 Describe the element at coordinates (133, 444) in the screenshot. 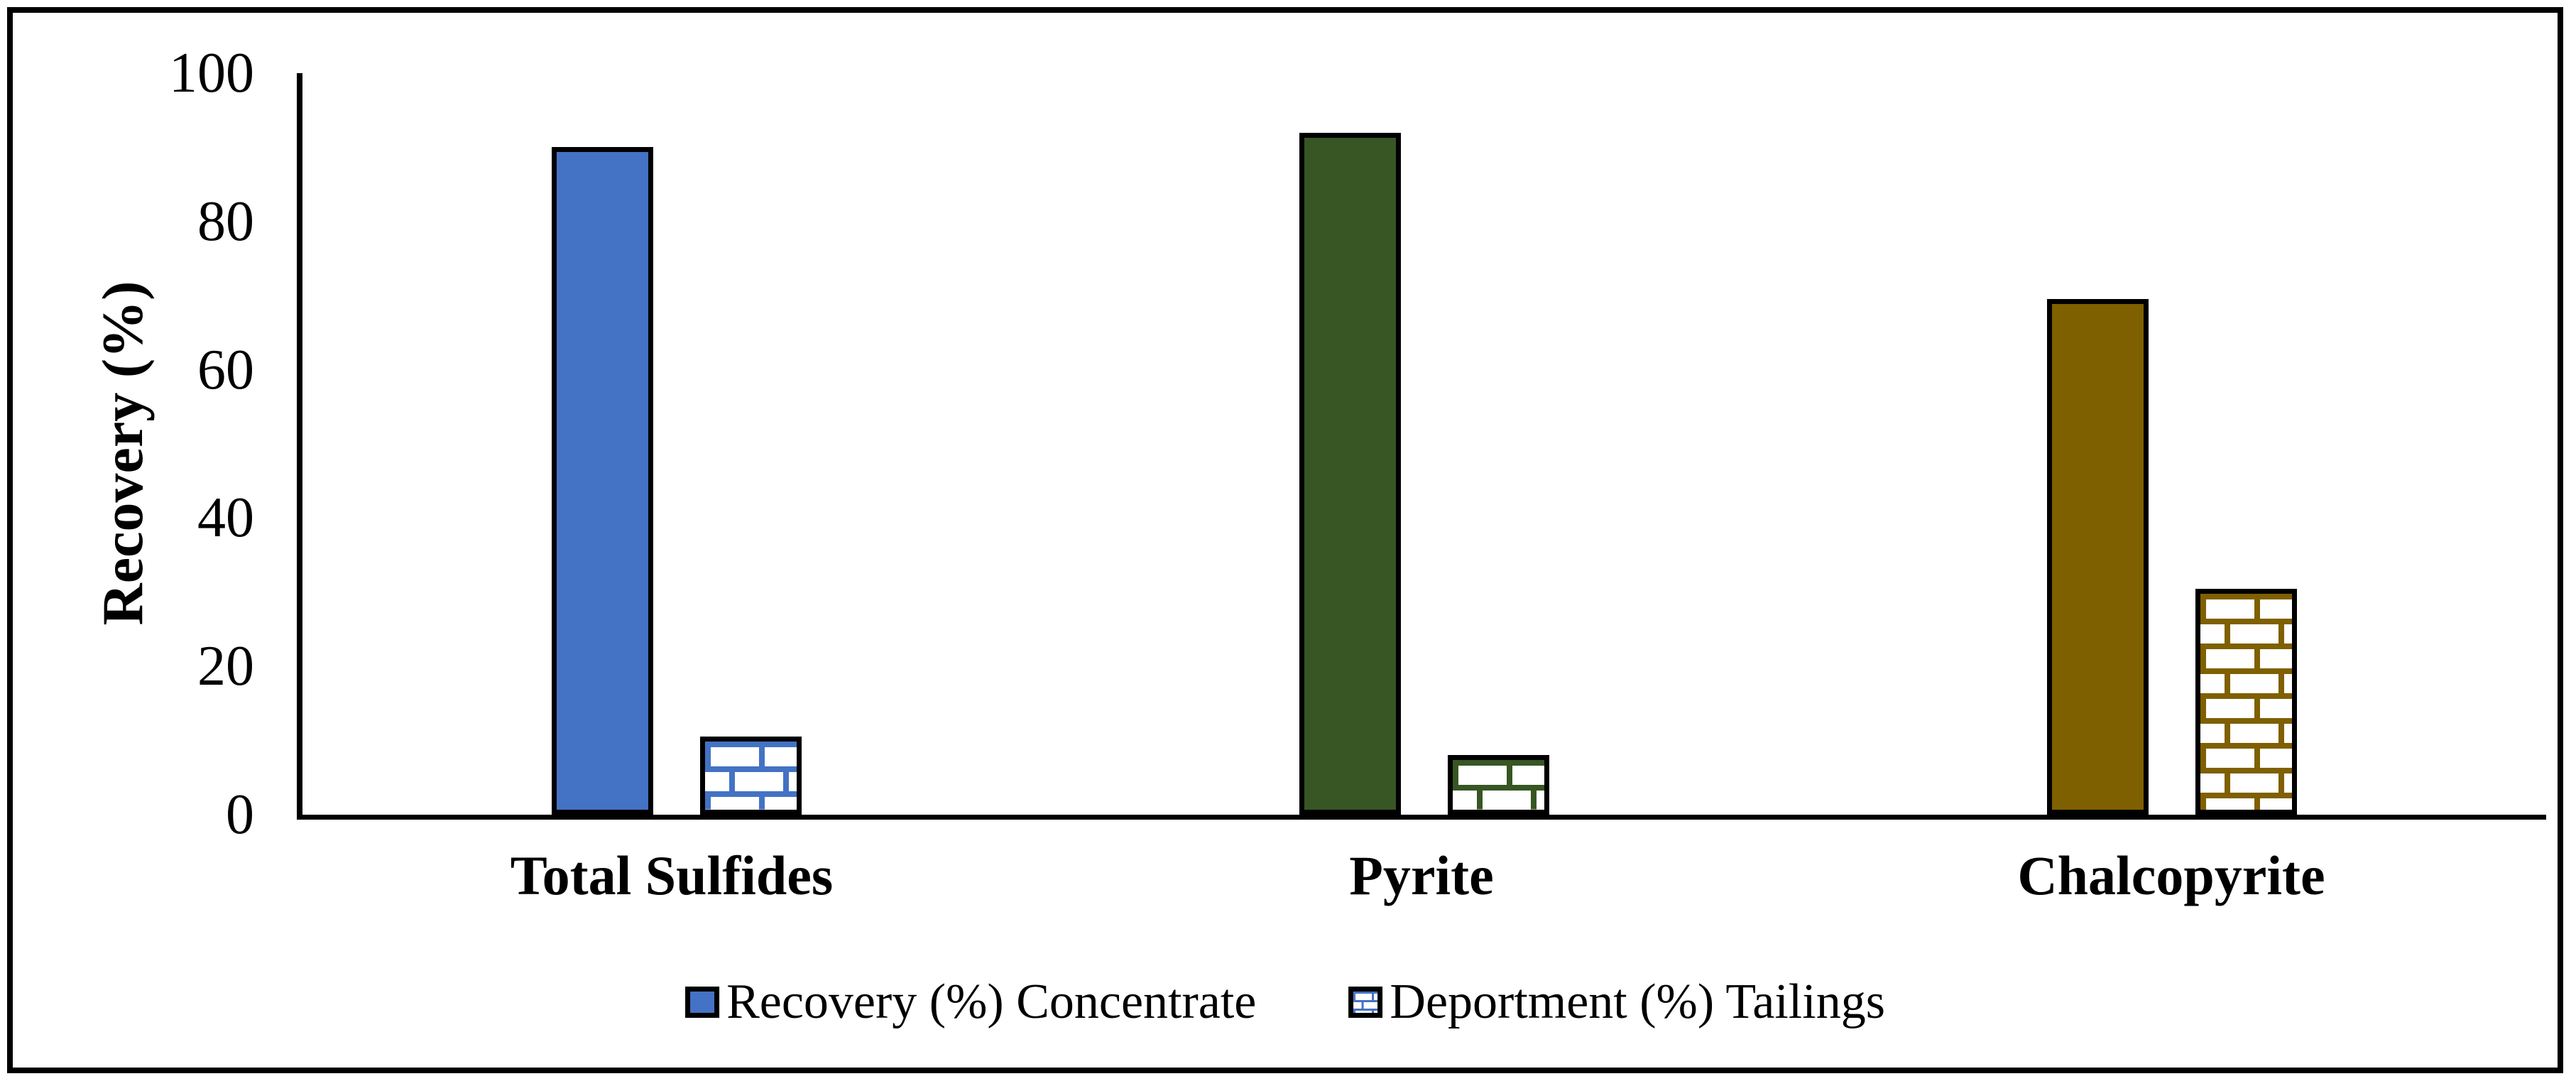

I see `y-axis-tick-labels: 0 20 40 60 80 100` at that location.